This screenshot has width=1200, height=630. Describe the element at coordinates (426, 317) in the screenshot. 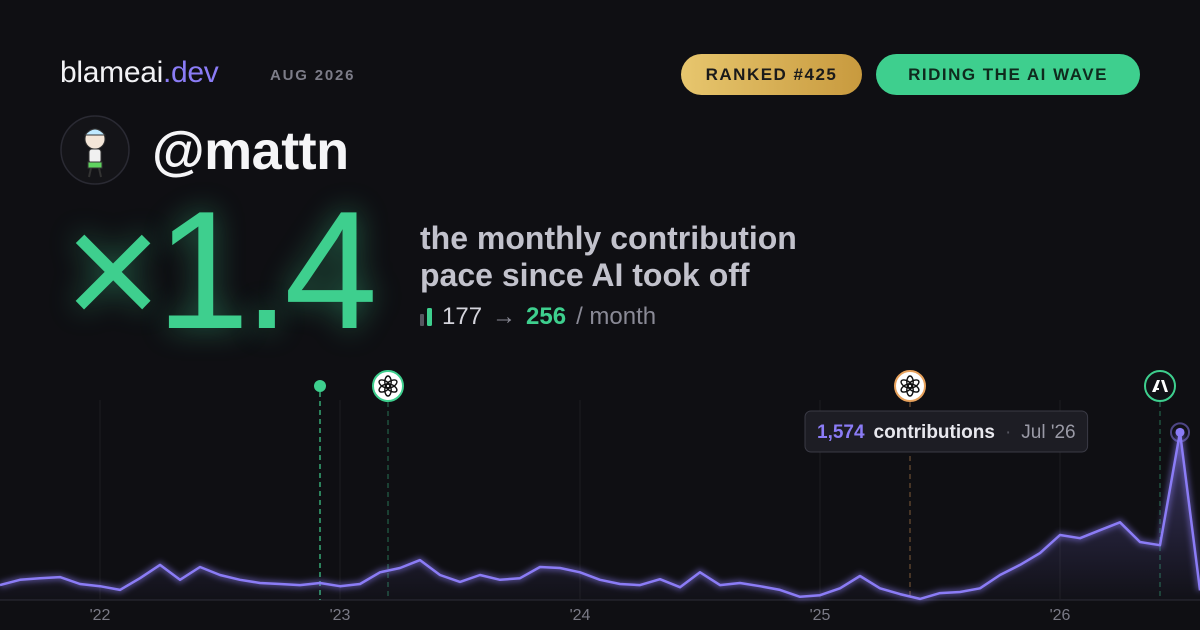

I see `stats-icon` at that location.